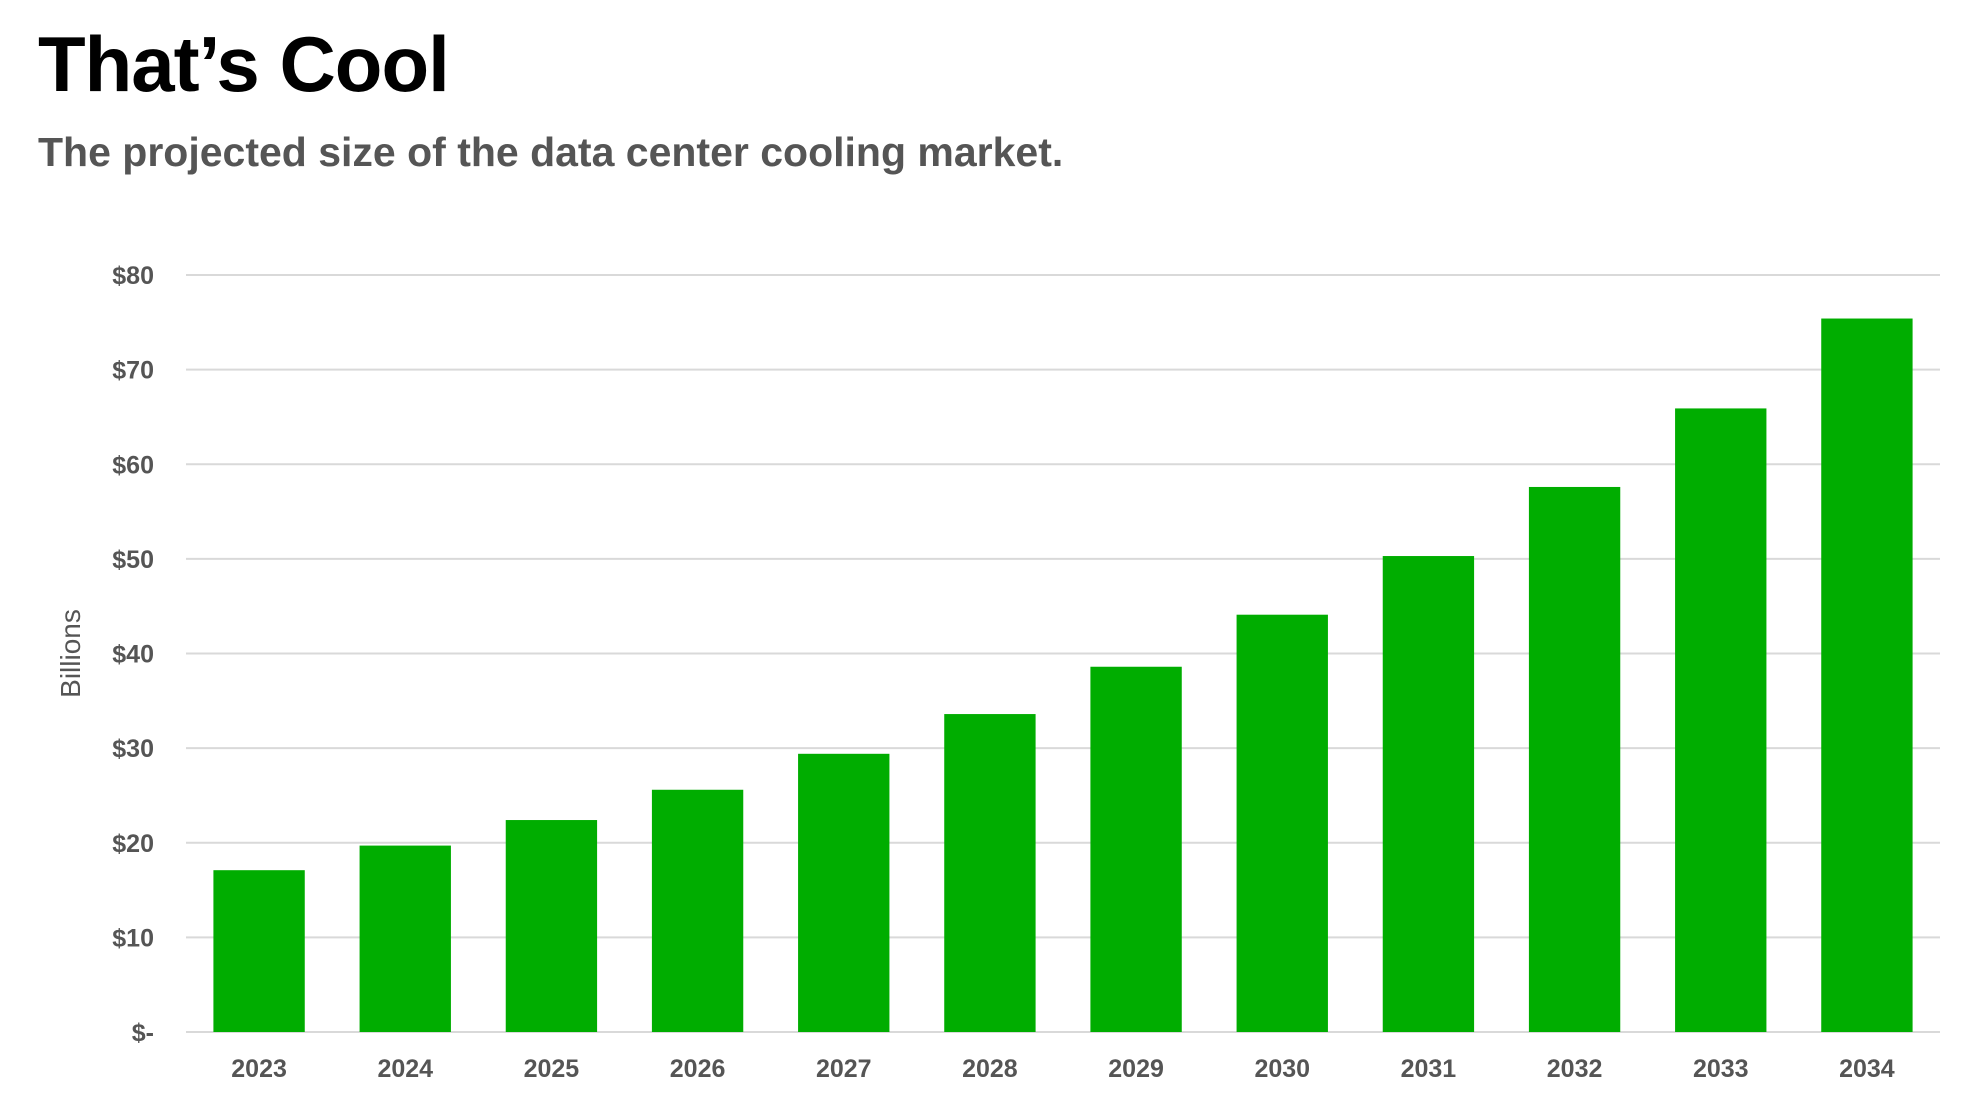 The width and height of the screenshot is (1978, 1100). Describe the element at coordinates (1574, 759) in the screenshot. I see `bar-2032` at that location.